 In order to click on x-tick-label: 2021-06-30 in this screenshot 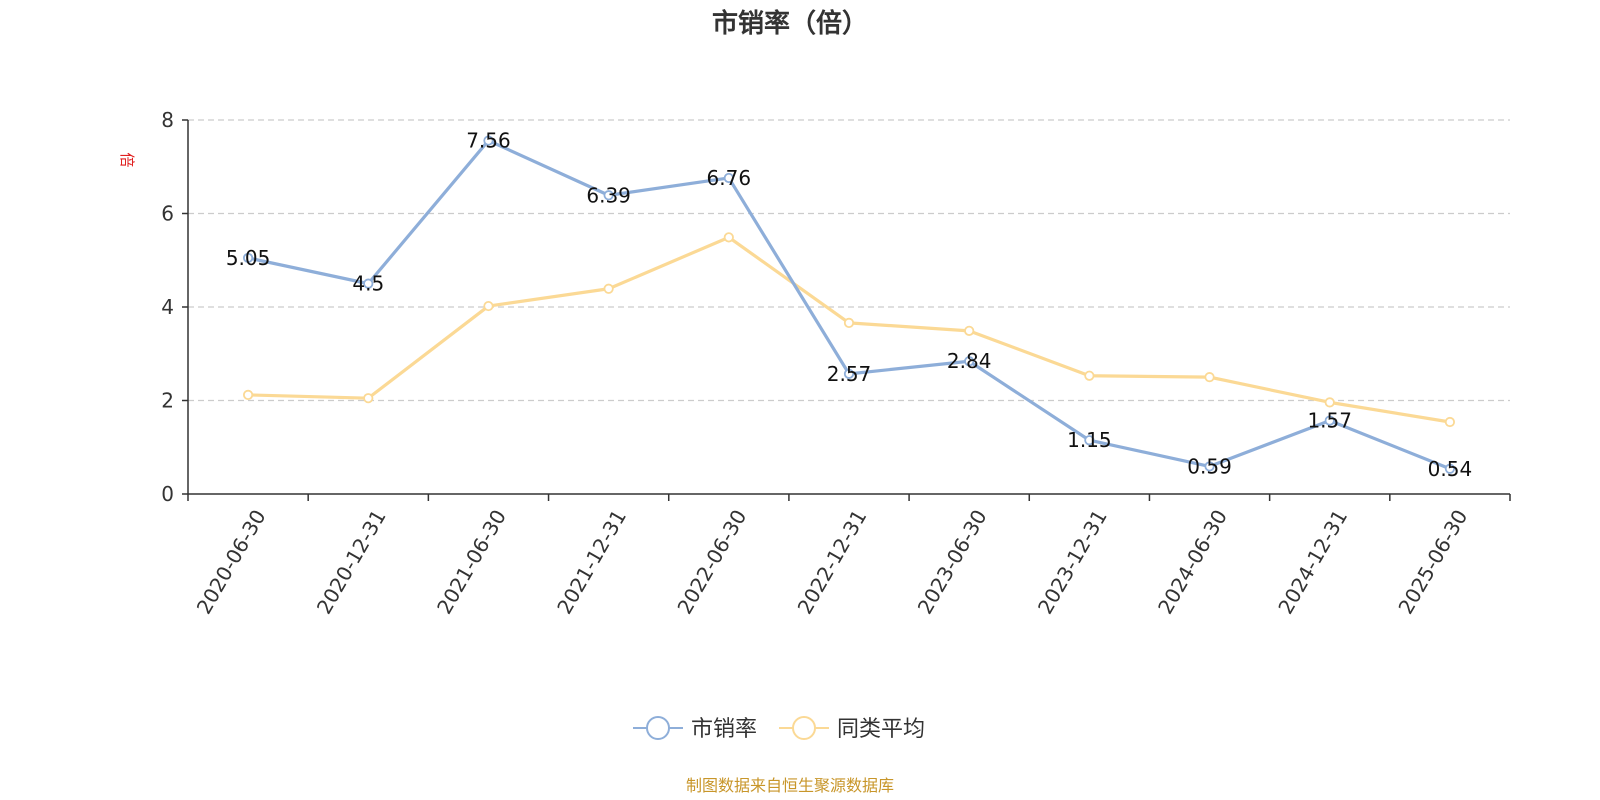, I will do `click(471, 562)`.